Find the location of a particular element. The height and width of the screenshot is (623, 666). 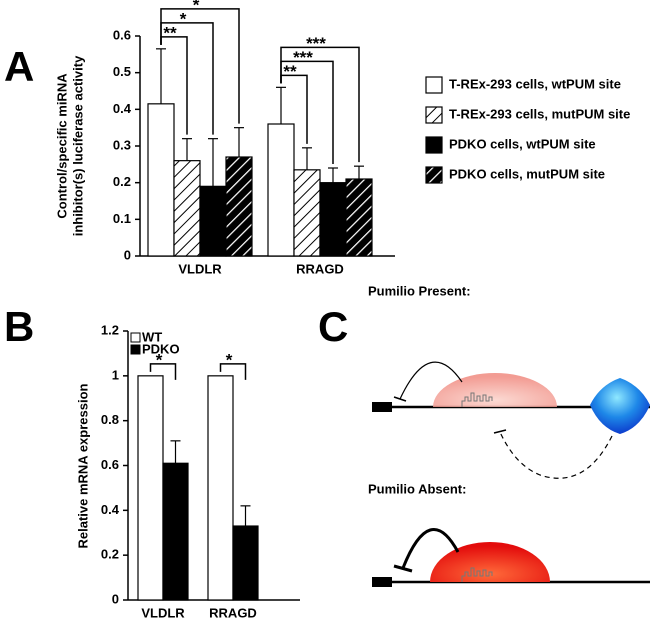

legend-label: PDKO is located at coordinates (161, 348).